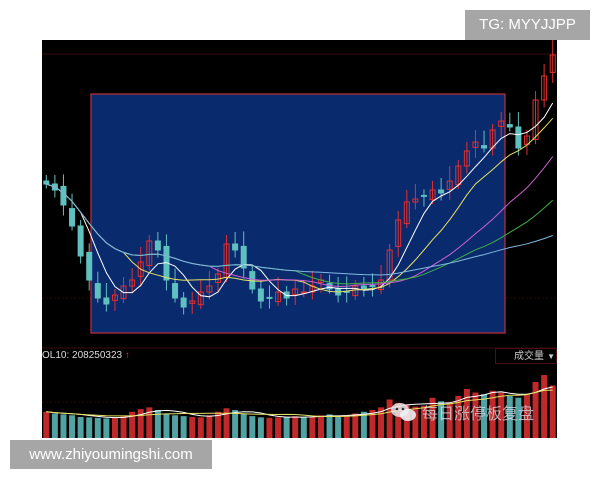 This screenshot has height=480, width=600. I want to click on volume-indicator-label: OL10: 208250323 ↑, so click(86, 355).